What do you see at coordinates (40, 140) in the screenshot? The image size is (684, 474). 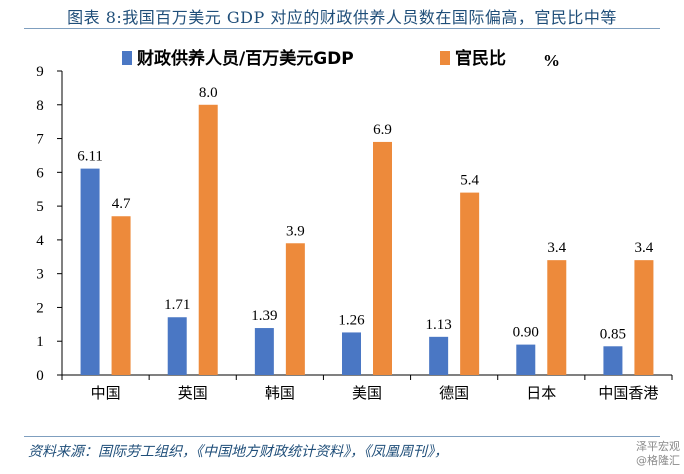 I see `y-tick-label: 7` at bounding box center [40, 140].